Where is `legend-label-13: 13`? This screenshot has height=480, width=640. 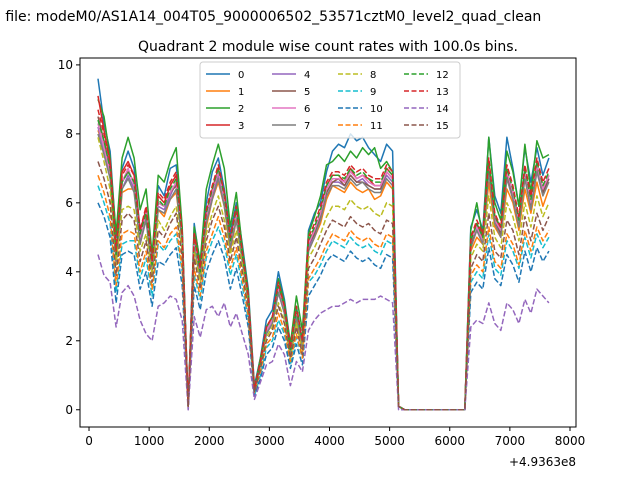
legend-label-13: 13 is located at coordinates (442, 92).